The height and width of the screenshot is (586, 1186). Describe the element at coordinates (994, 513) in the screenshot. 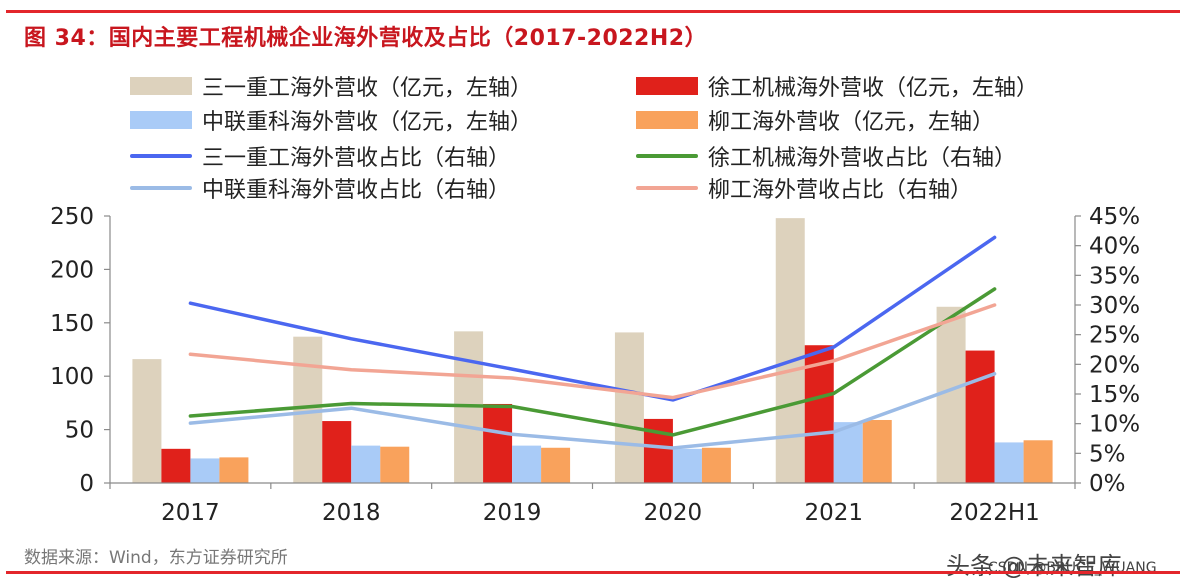

I see `x-tick-label: 2022H1` at that location.